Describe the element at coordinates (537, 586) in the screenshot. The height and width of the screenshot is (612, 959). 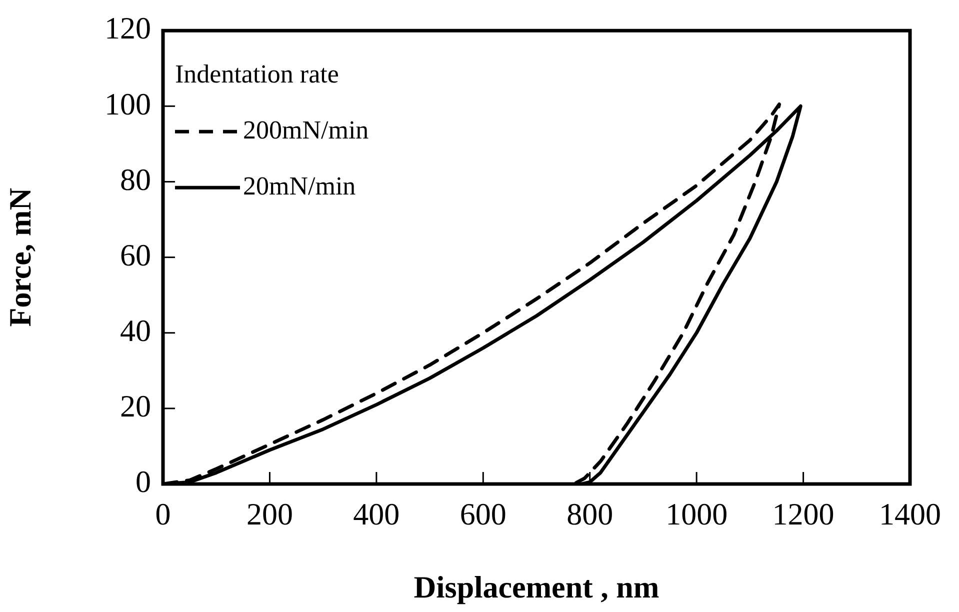
I see `x-axis-title: Displacement , nm` at that location.